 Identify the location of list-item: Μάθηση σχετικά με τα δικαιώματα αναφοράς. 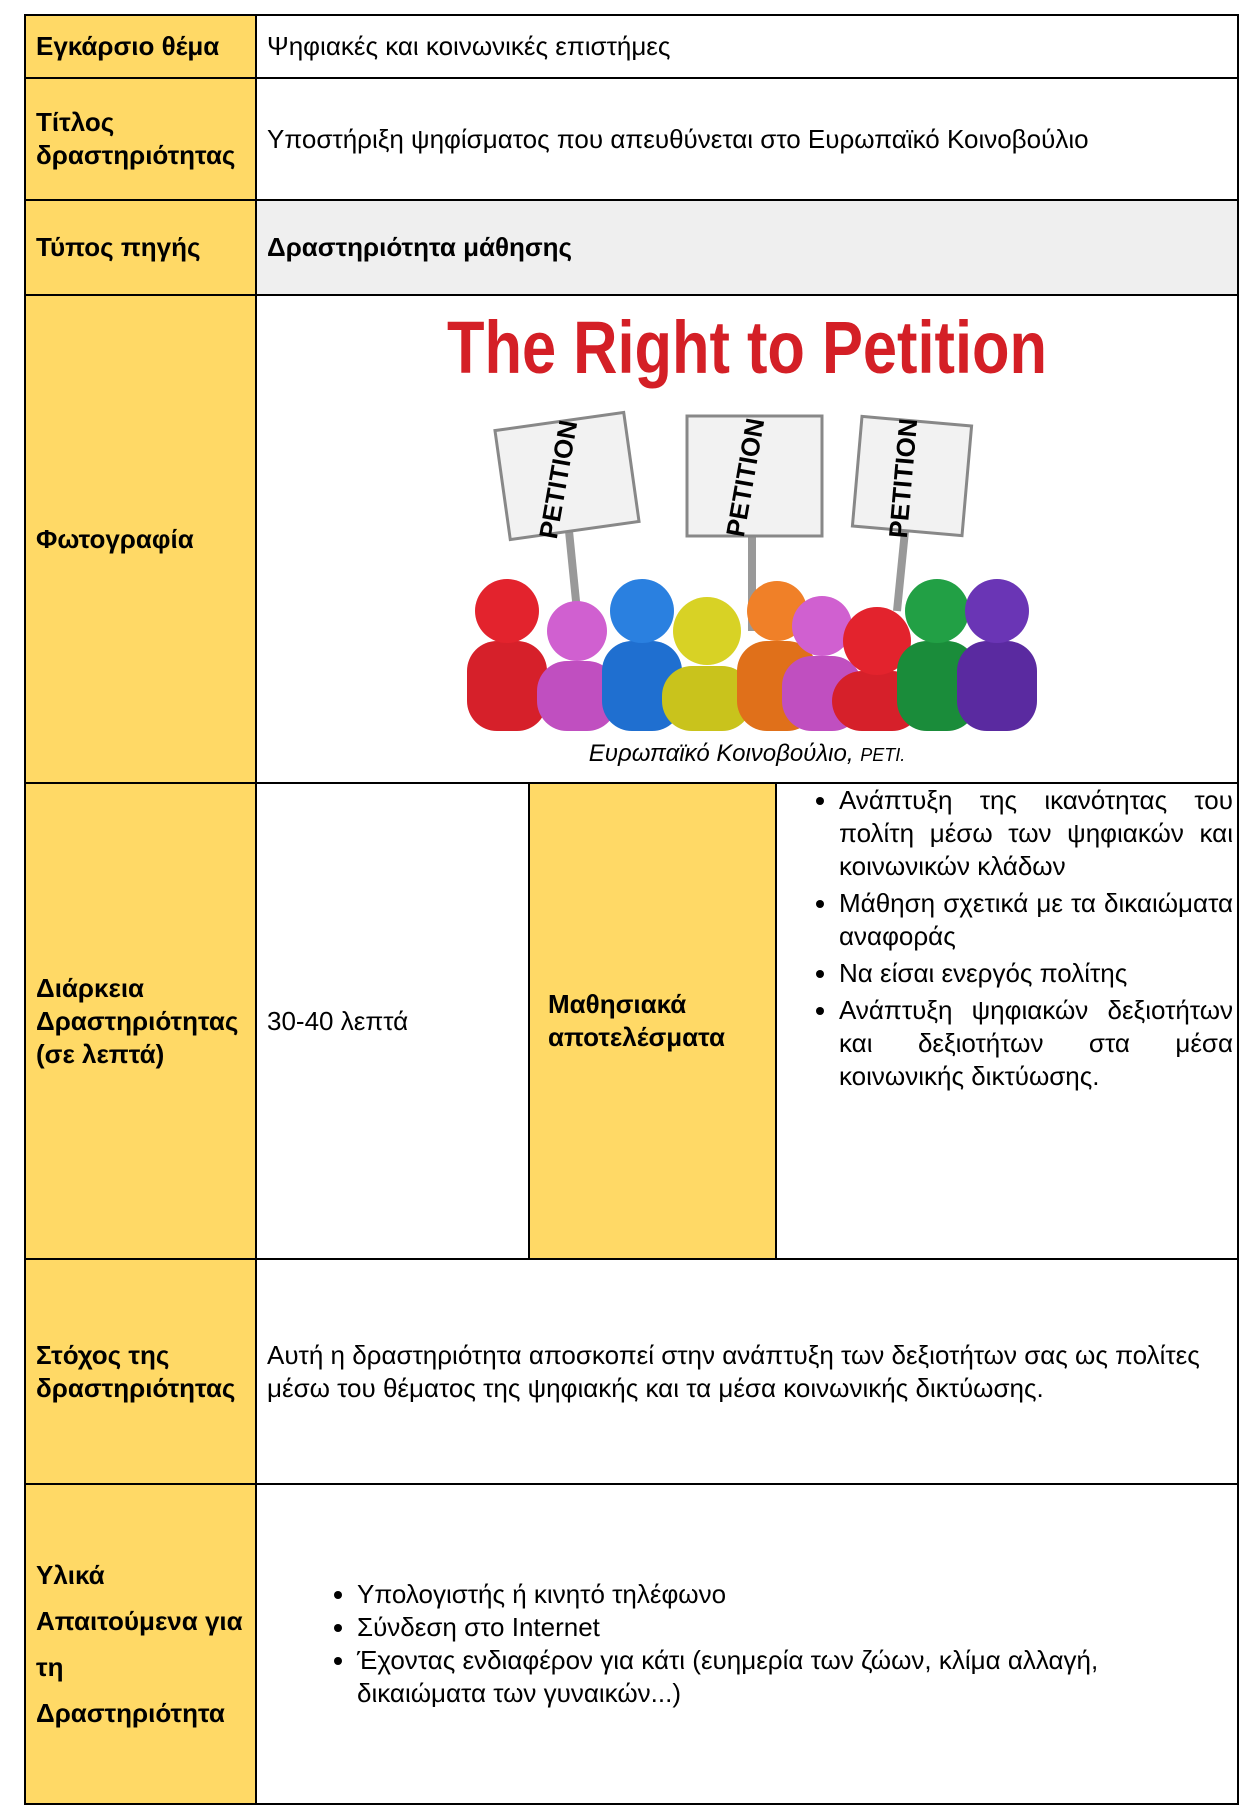
(1036, 920).